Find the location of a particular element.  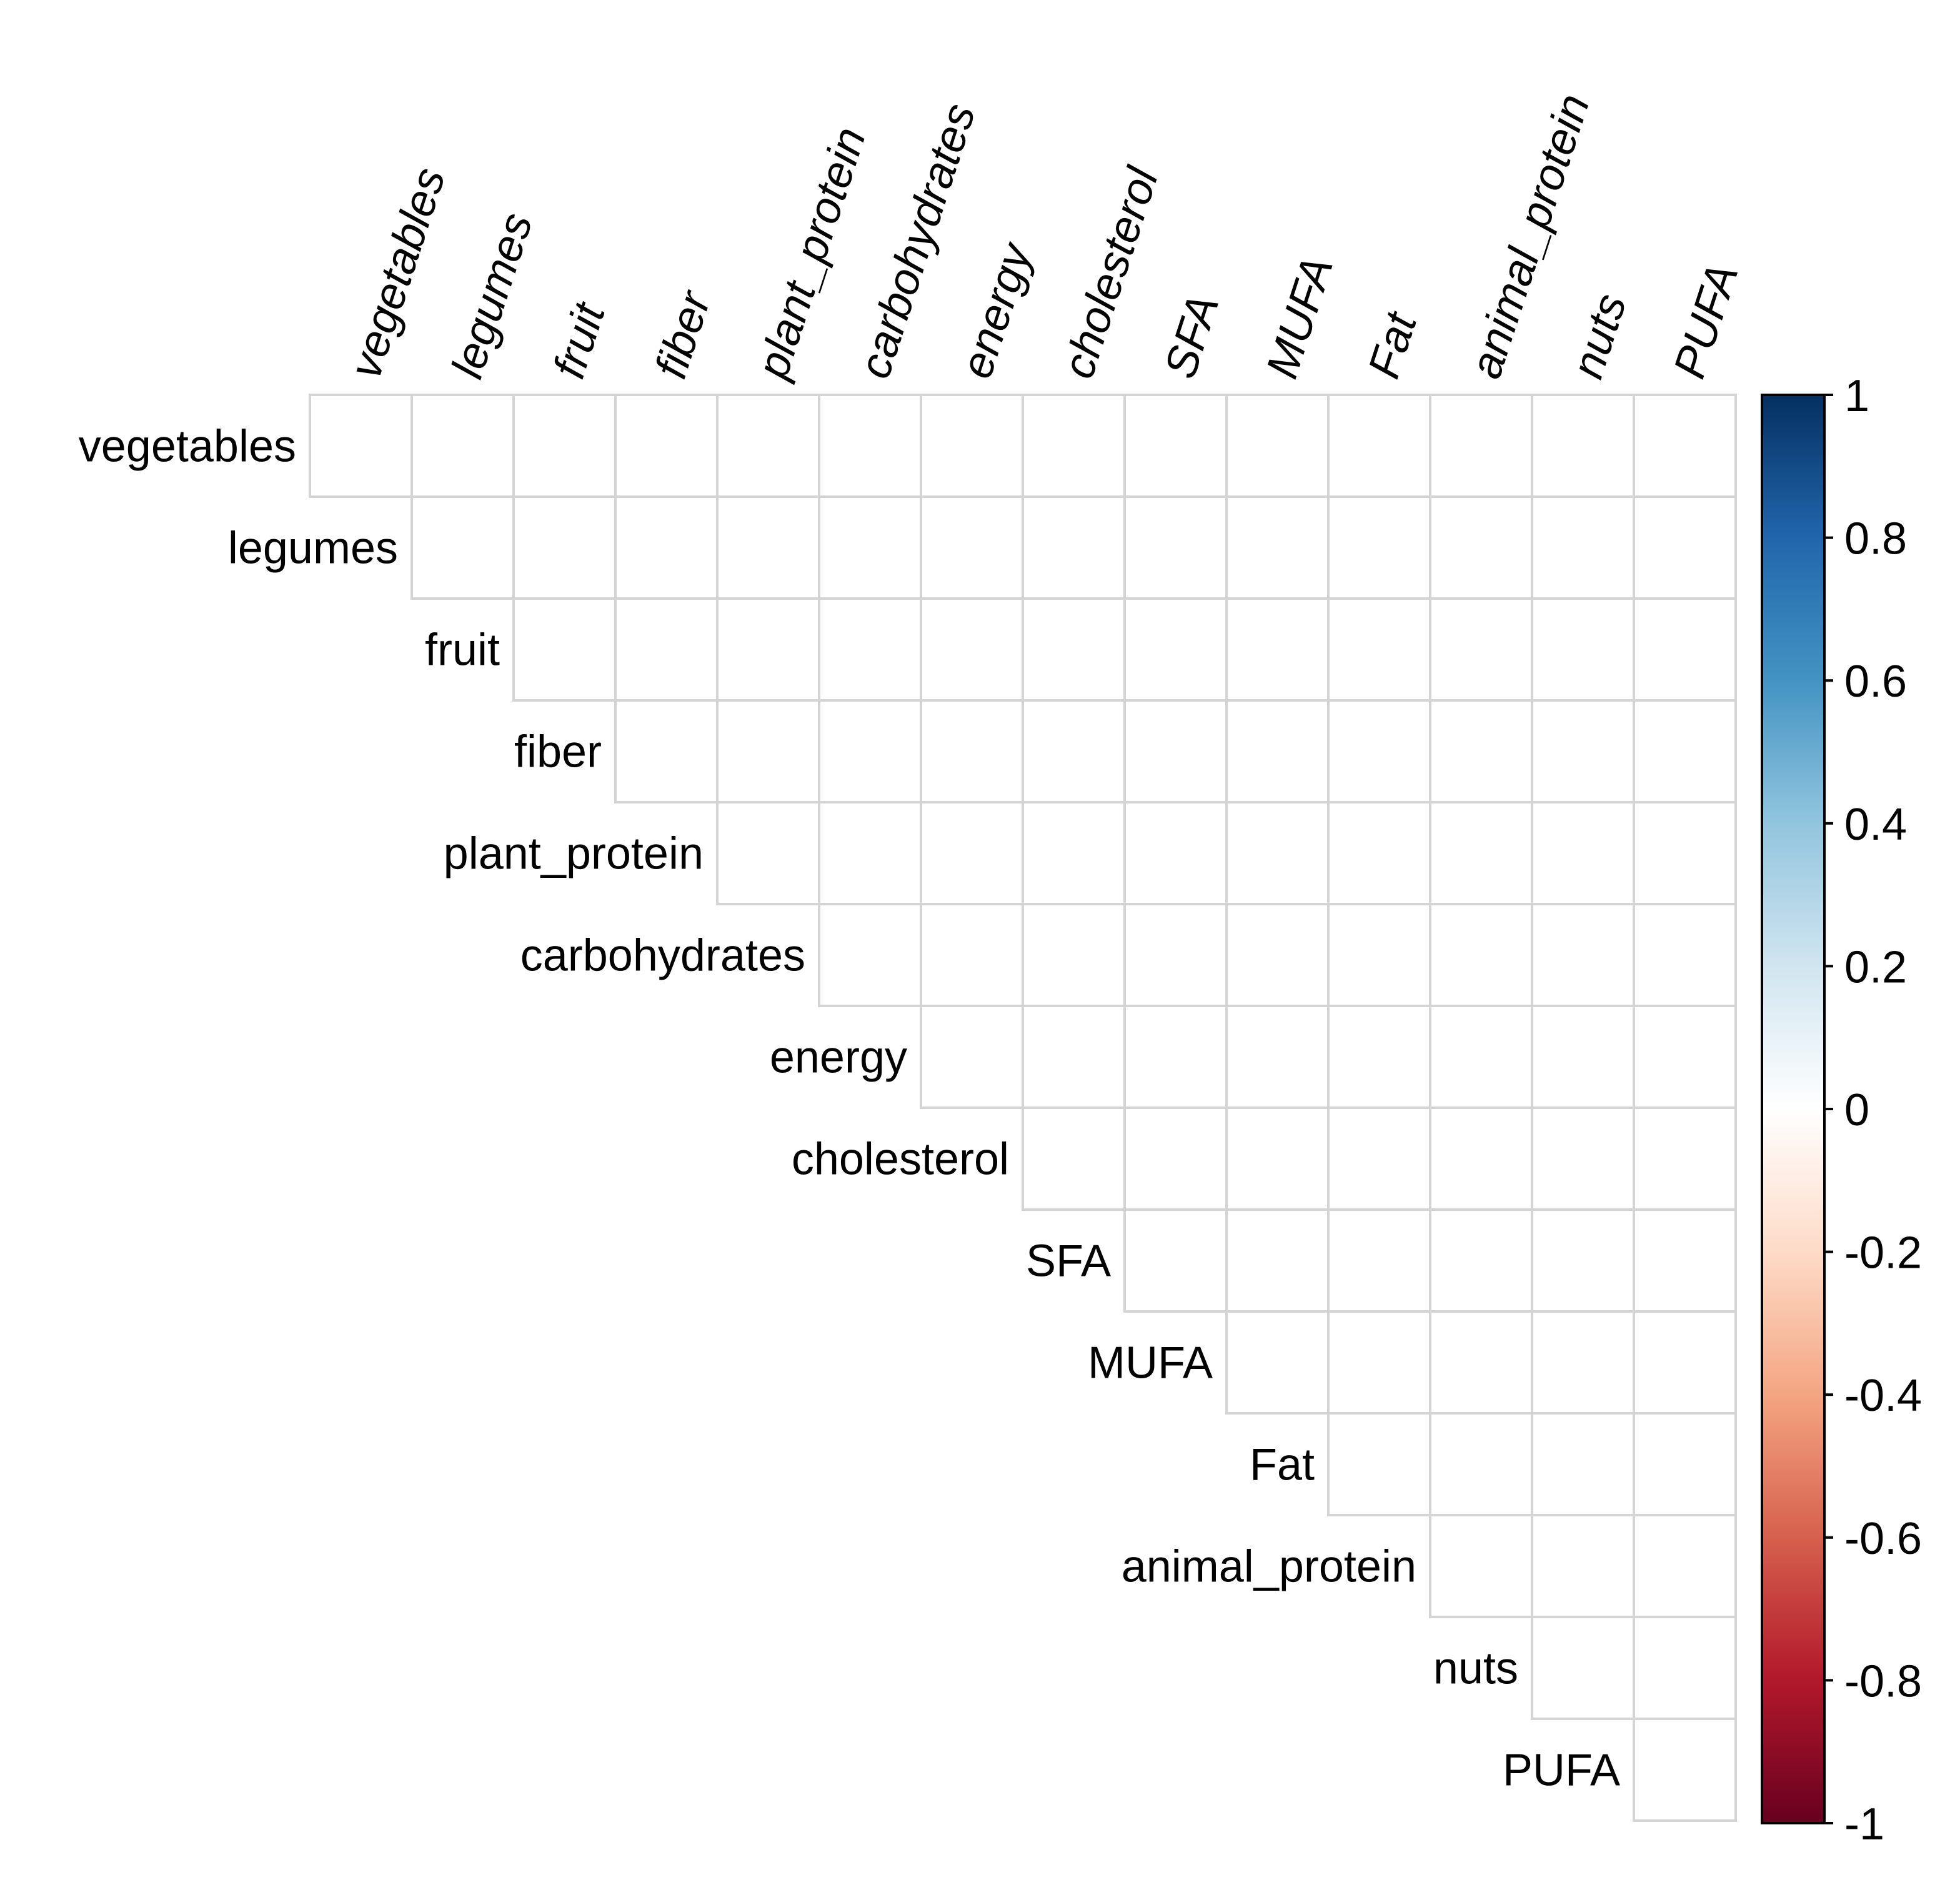

cell-energy-energy is located at coordinates (972, 1057).